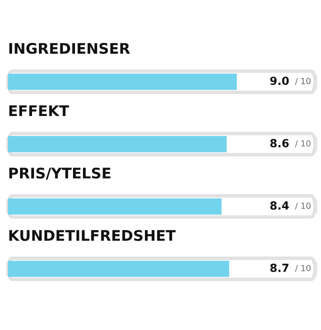 This screenshot has height=330, width=321. Describe the element at coordinates (69, 48) in the screenshot. I see `y-tick-label: INGREDIENSER` at that location.